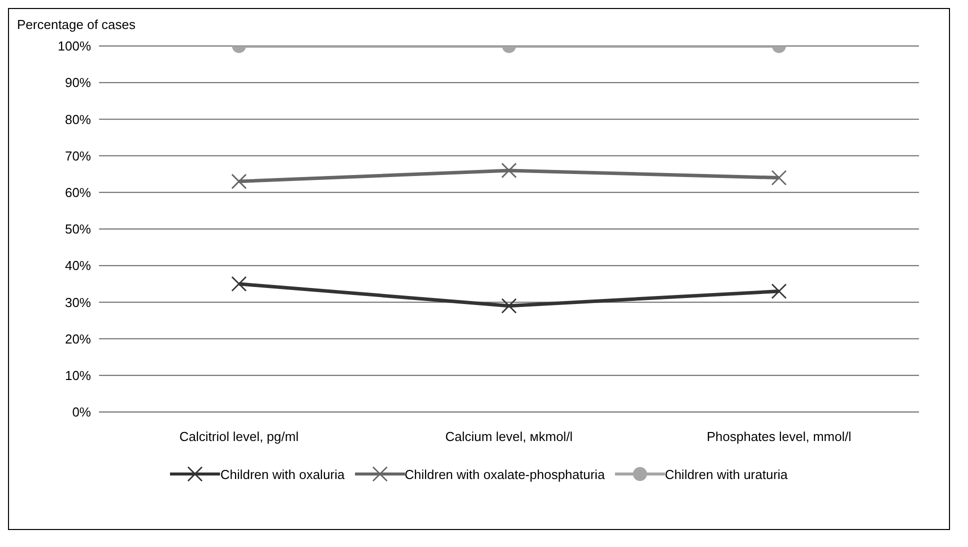 This screenshot has height=547, width=968. What do you see at coordinates (76, 24) in the screenshot?
I see `y-axis-title: Percentage of cases` at bounding box center [76, 24].